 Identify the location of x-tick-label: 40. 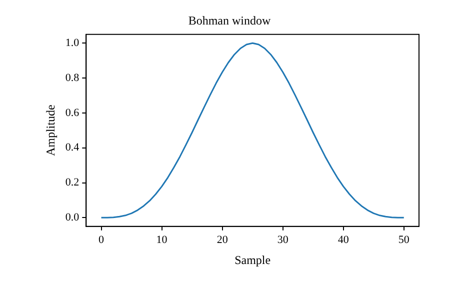
(344, 240).